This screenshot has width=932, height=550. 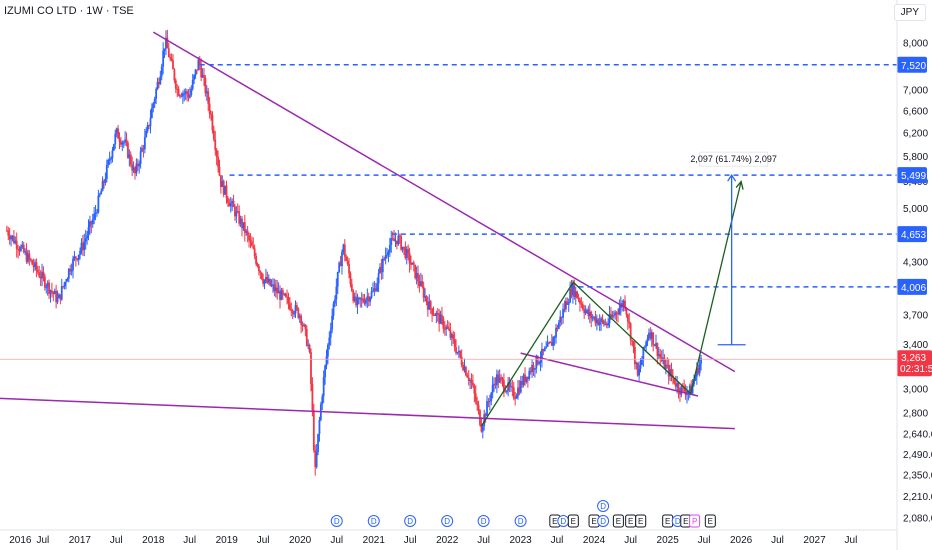 What do you see at coordinates (915, 43) in the screenshot?
I see `y-tick-label: 8,000` at bounding box center [915, 43].